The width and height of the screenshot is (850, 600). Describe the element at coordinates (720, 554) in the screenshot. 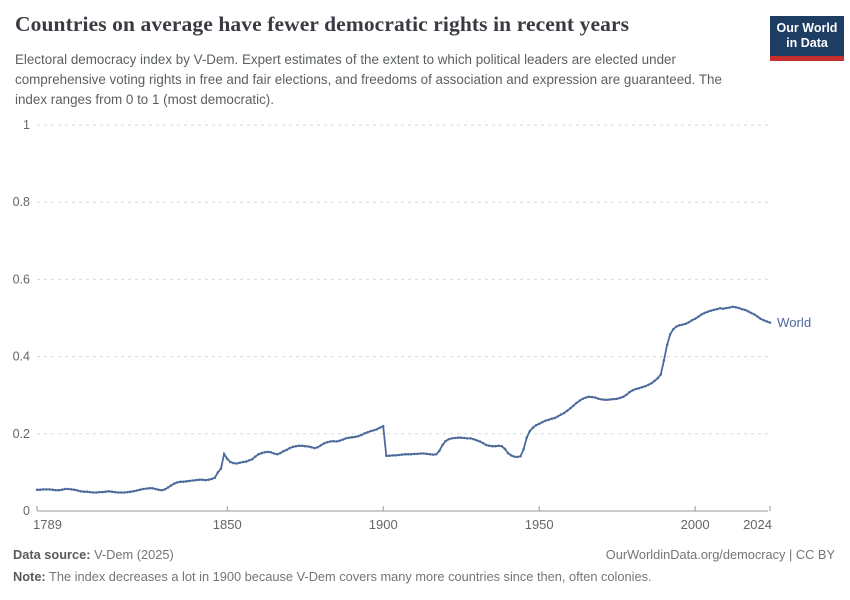

I see `credit-link: OurWorldinData.org/democracy | CC BY` at that location.